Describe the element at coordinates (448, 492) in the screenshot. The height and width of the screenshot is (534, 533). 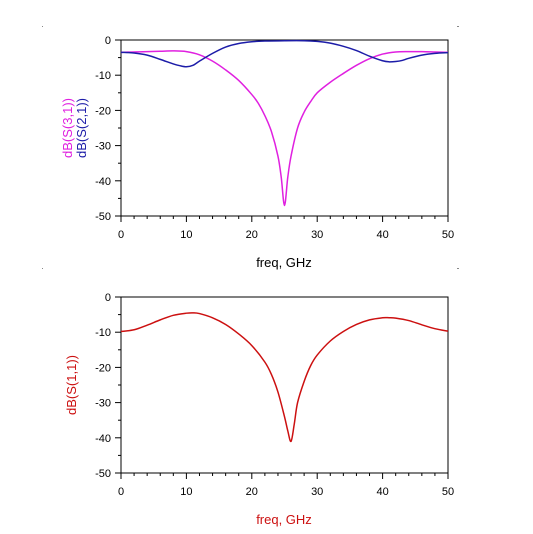
I see `bottom-x-tick-label: 50` at that location.